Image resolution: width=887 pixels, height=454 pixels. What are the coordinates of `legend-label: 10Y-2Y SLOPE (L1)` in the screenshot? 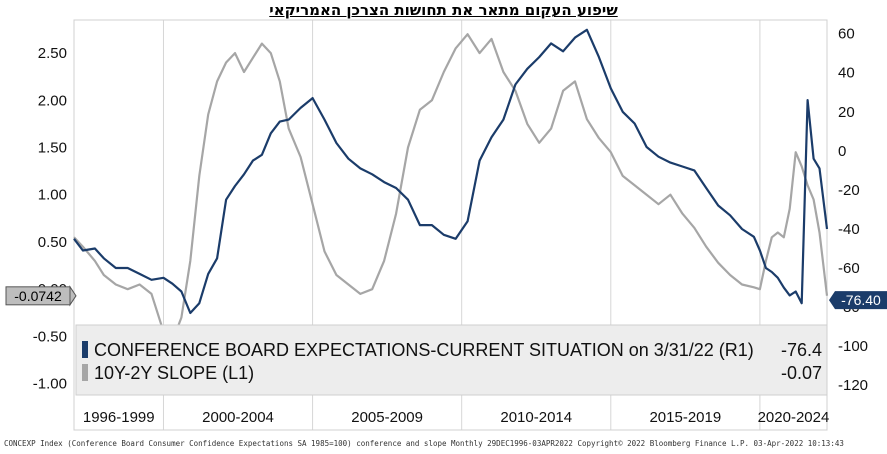 It's located at (174, 373).